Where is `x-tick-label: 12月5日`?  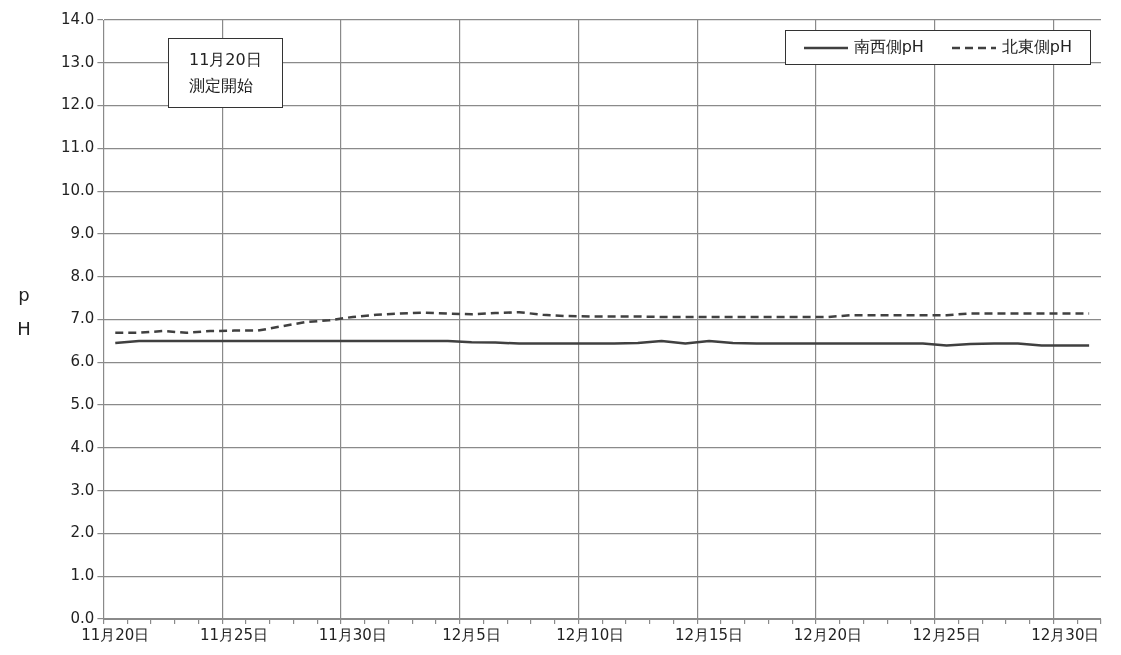
x-tick-label: 12月5日 is located at coordinates (471, 634).